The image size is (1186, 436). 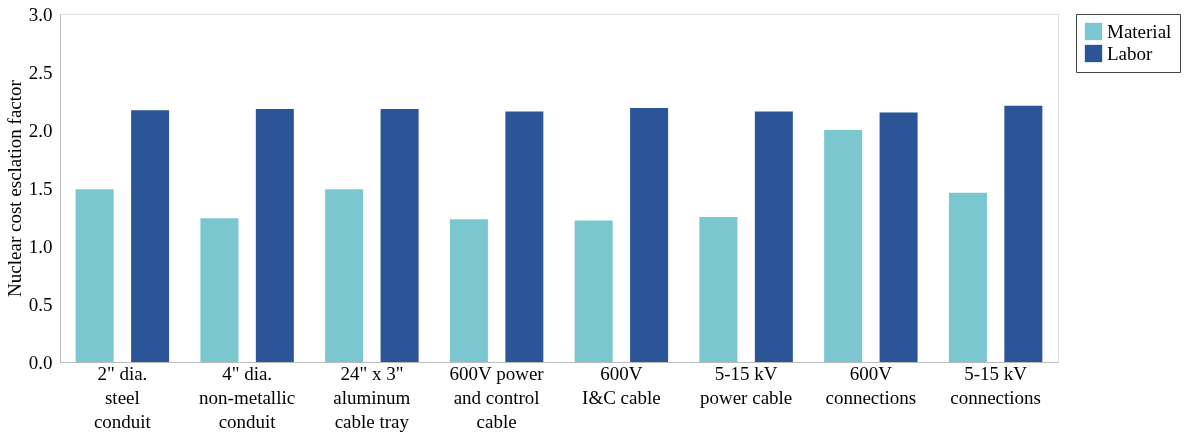 What do you see at coordinates (122, 397) in the screenshot?
I see `x-tick-label: 2" dia. steel conduit` at bounding box center [122, 397].